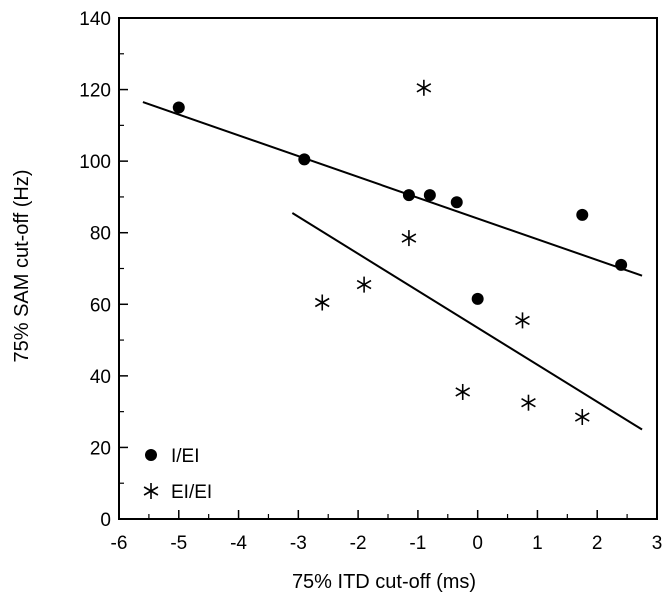 The image size is (669, 598). Describe the element at coordinates (119, 543) in the screenshot. I see `x-tick-label: -6` at that location.